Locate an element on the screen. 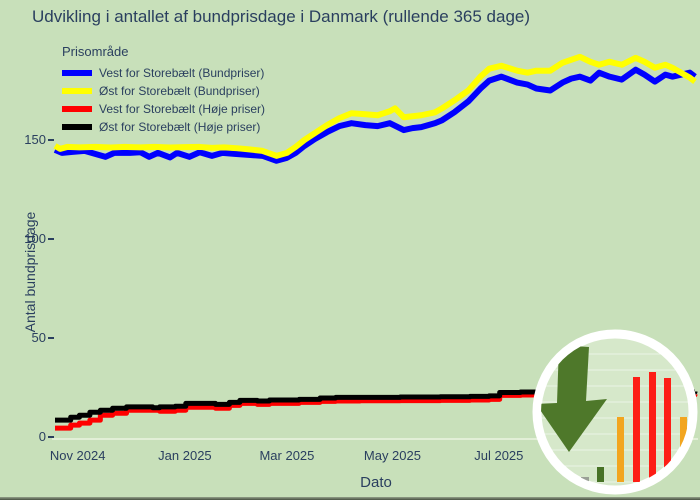  legend-item-oest-hoeje: Øst for Storebælt (Høje priser) is located at coordinates (163, 127).